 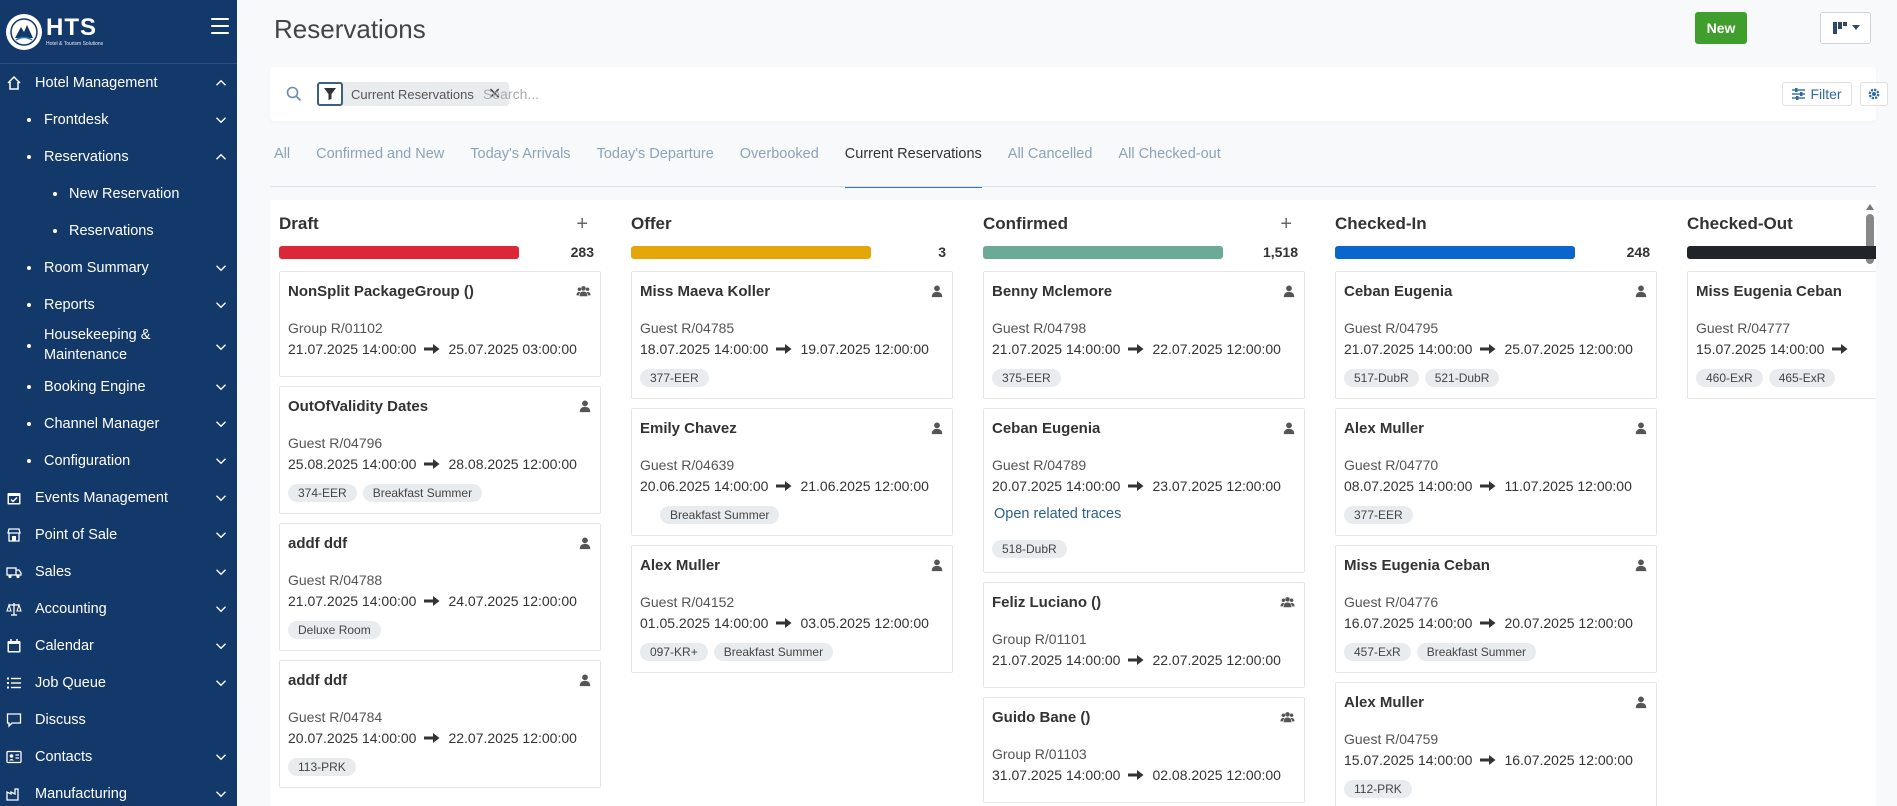 What do you see at coordinates (655, 154) in the screenshot?
I see `tab-today-s-departure: Today's Departure` at bounding box center [655, 154].